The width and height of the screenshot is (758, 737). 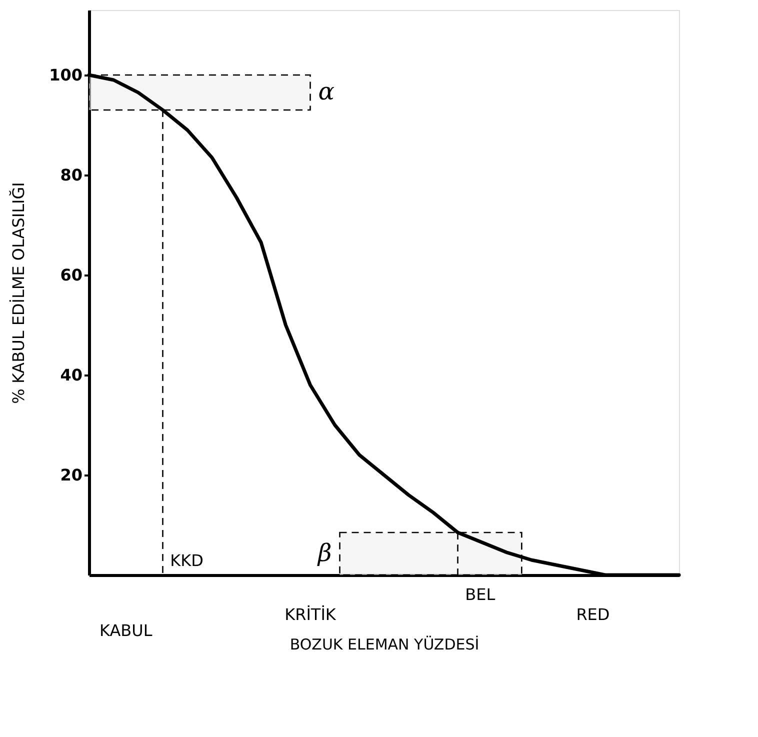 What do you see at coordinates (385, 645) in the screenshot?
I see `x-axis-title: BOZUK ELEMAN YÜZDESİ` at bounding box center [385, 645].